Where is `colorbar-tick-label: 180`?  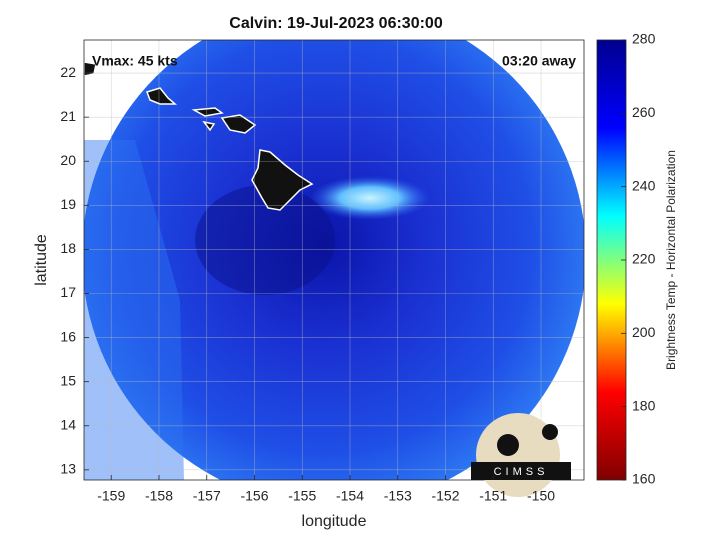
colorbar-tick-label: 180 is located at coordinates (644, 405).